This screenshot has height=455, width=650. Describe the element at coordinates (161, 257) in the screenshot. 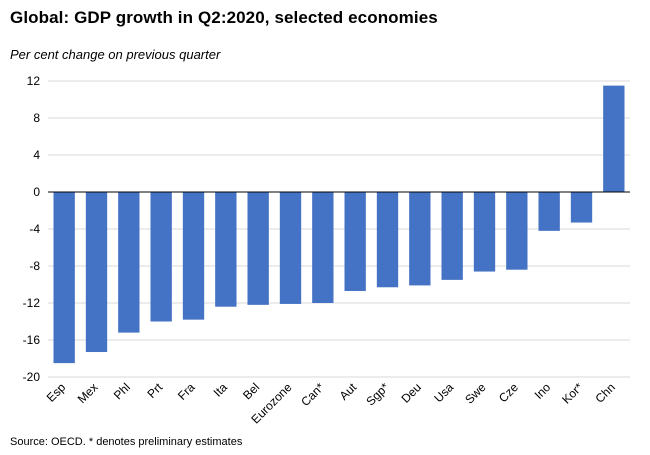

I see `bar-prt` at that location.